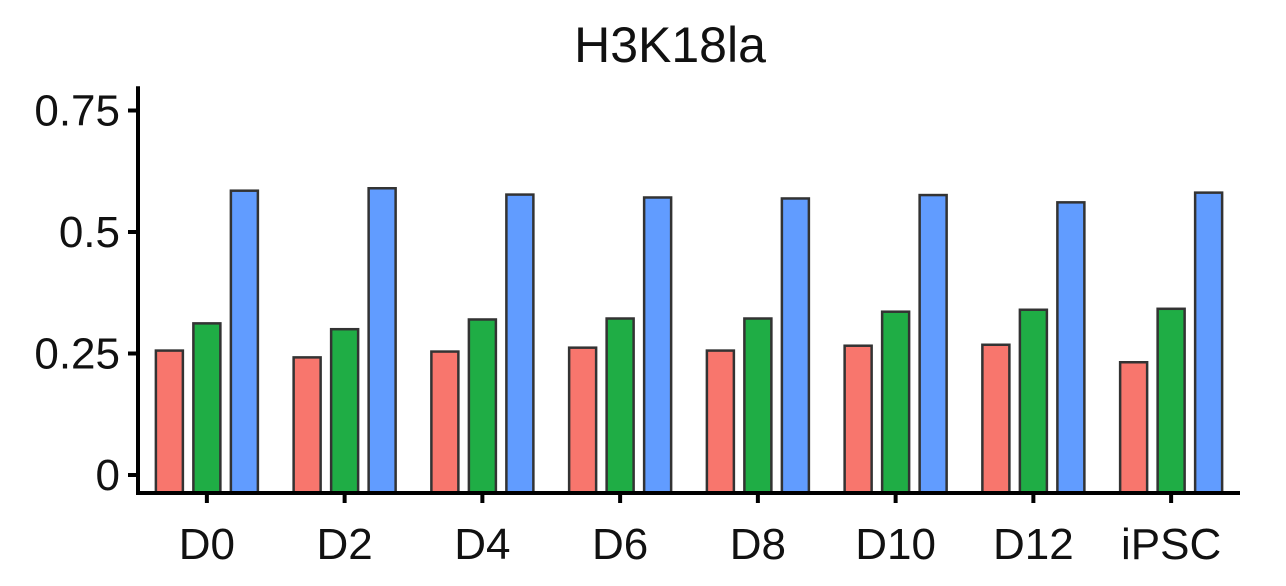 This screenshot has height=586, width=1286. Describe the element at coordinates (108, 475) in the screenshot. I see `y-tick-label: 0` at that location.